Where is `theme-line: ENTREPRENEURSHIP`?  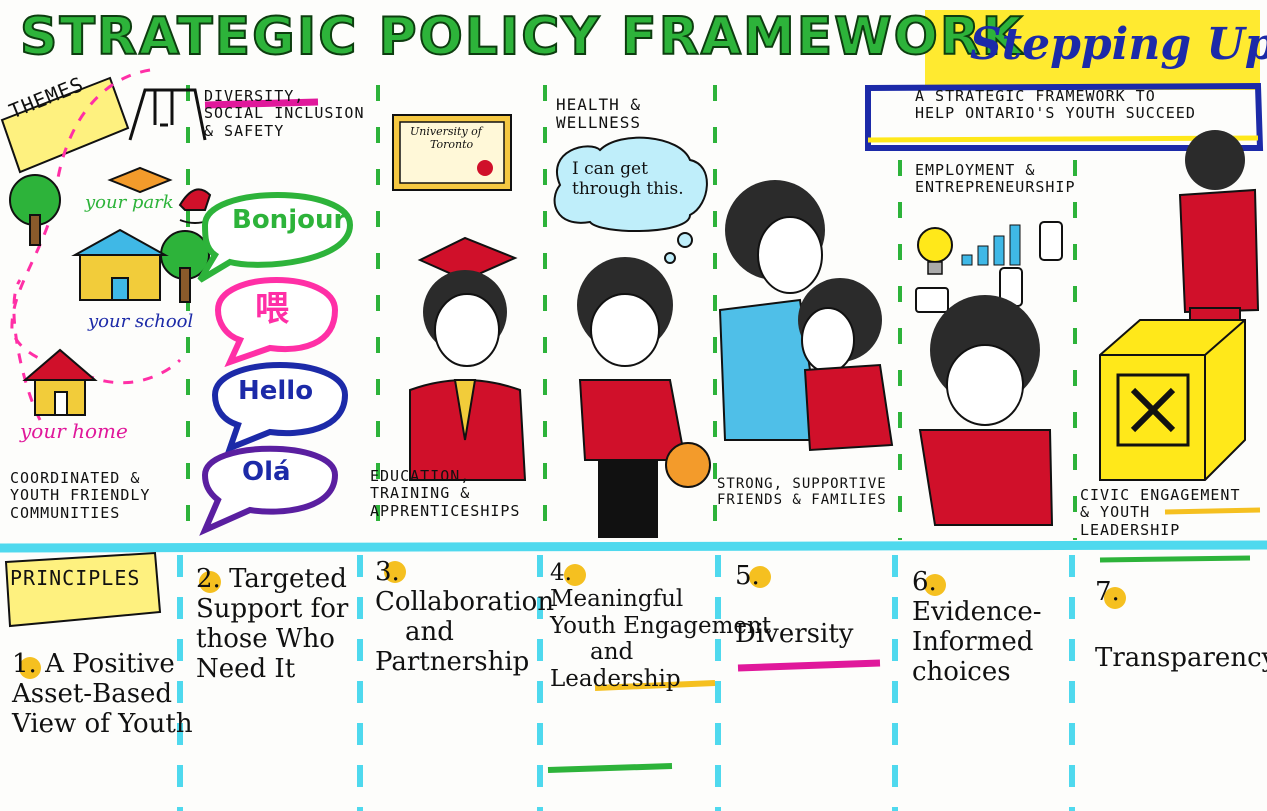
theme-line: ENTREPRENEURSHIP is located at coordinates (995, 187).